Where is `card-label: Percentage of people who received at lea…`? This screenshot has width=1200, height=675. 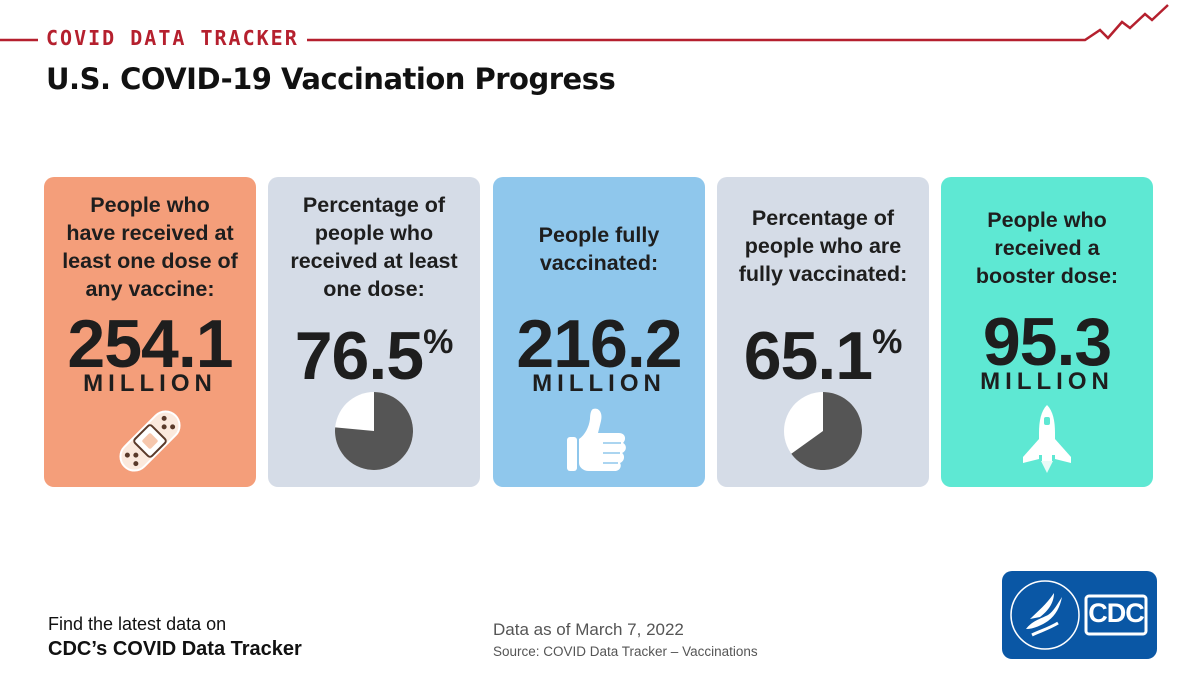 card-label: Percentage of people who received at lea… is located at coordinates (374, 247).